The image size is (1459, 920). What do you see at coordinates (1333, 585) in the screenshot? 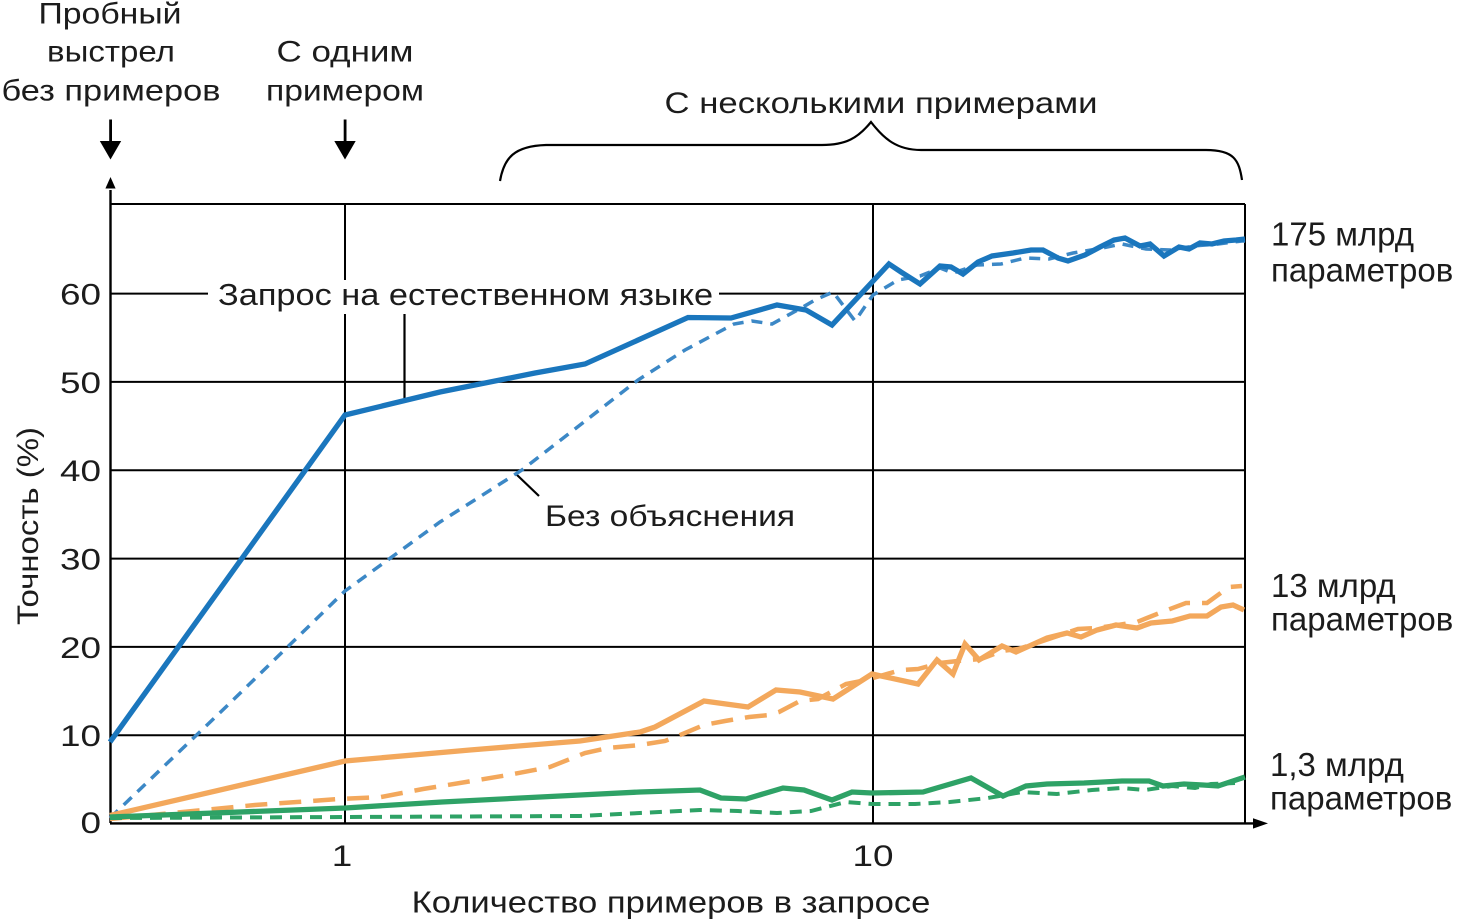
I see `svg-text: 13 млрд` at bounding box center [1333, 585].